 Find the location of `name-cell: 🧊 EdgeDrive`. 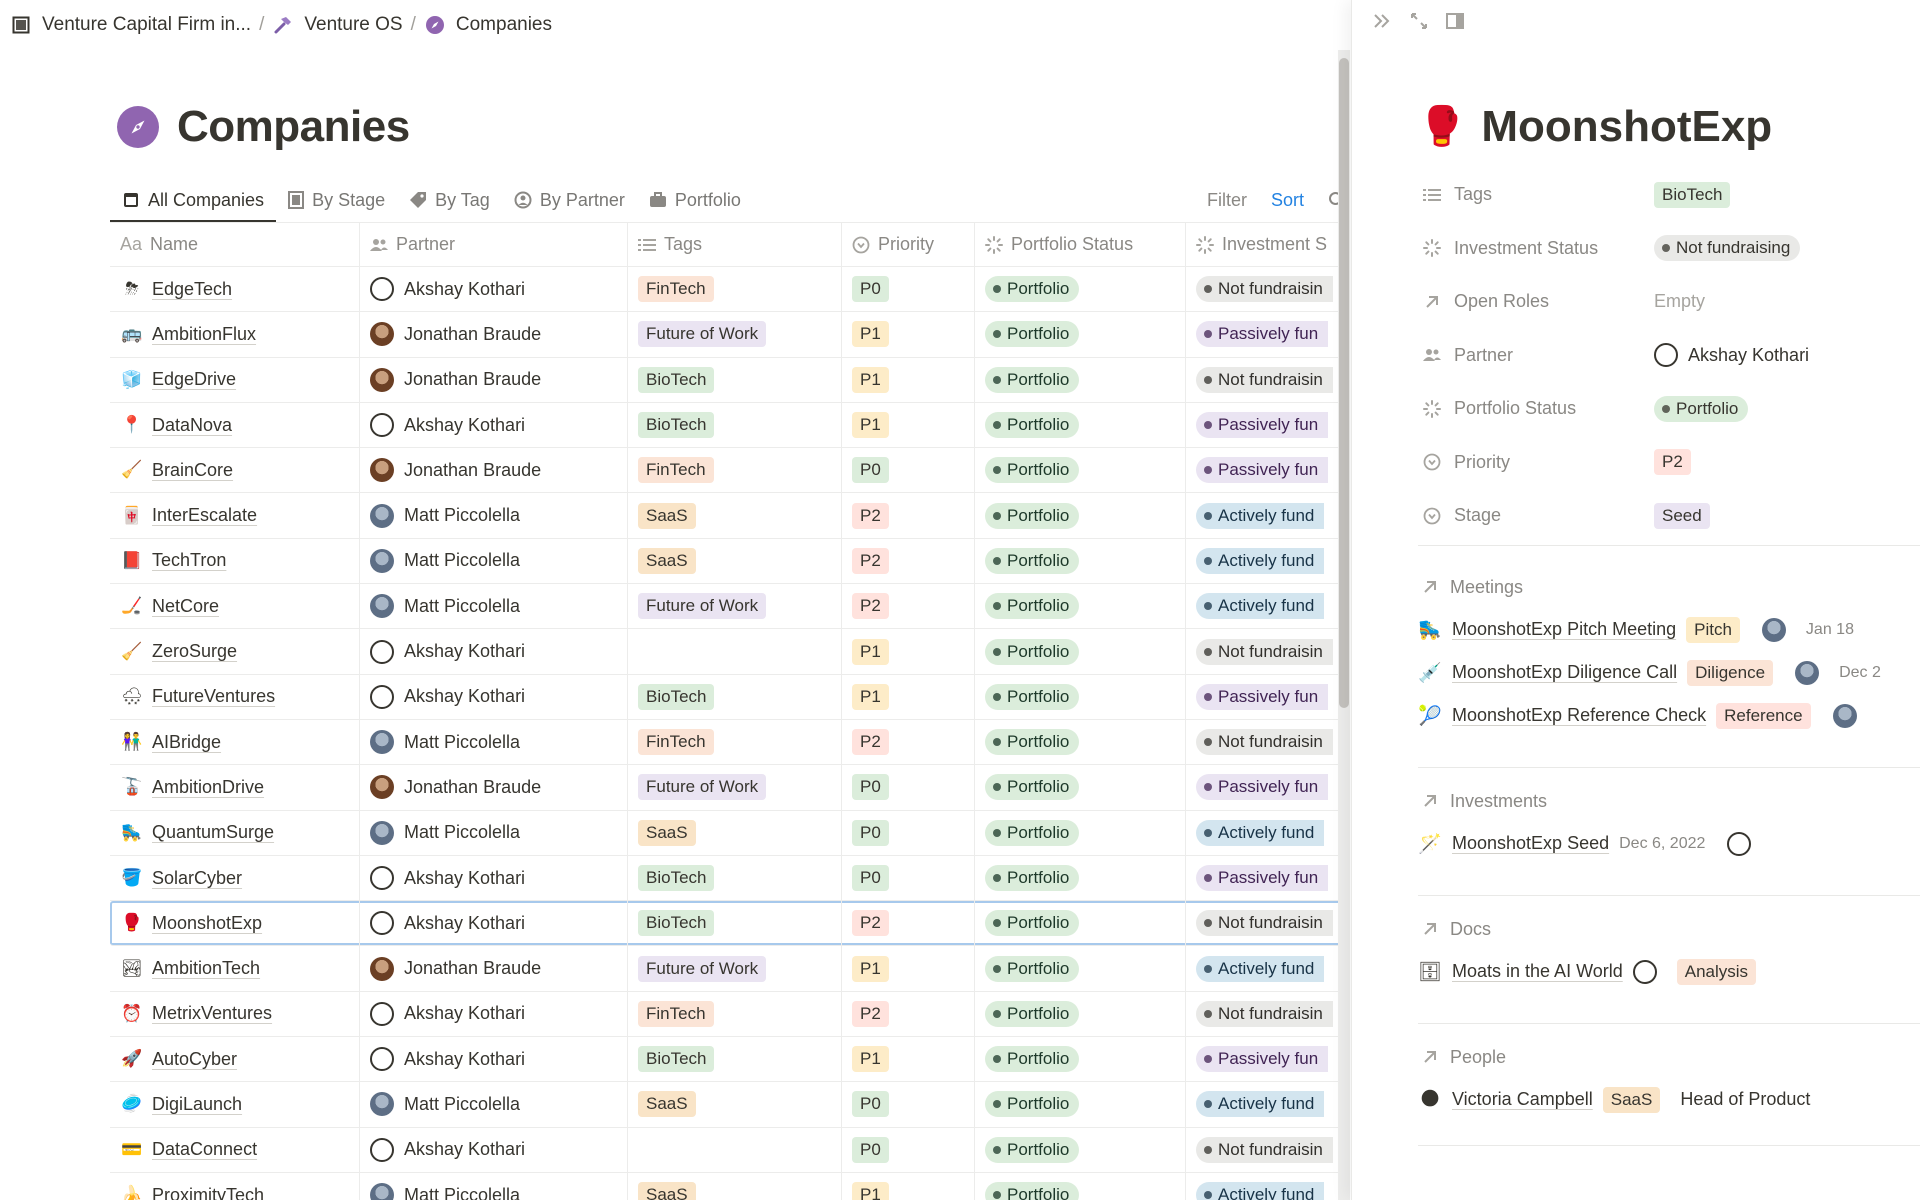

name-cell: 🧊 EdgeDrive is located at coordinates (235, 379).